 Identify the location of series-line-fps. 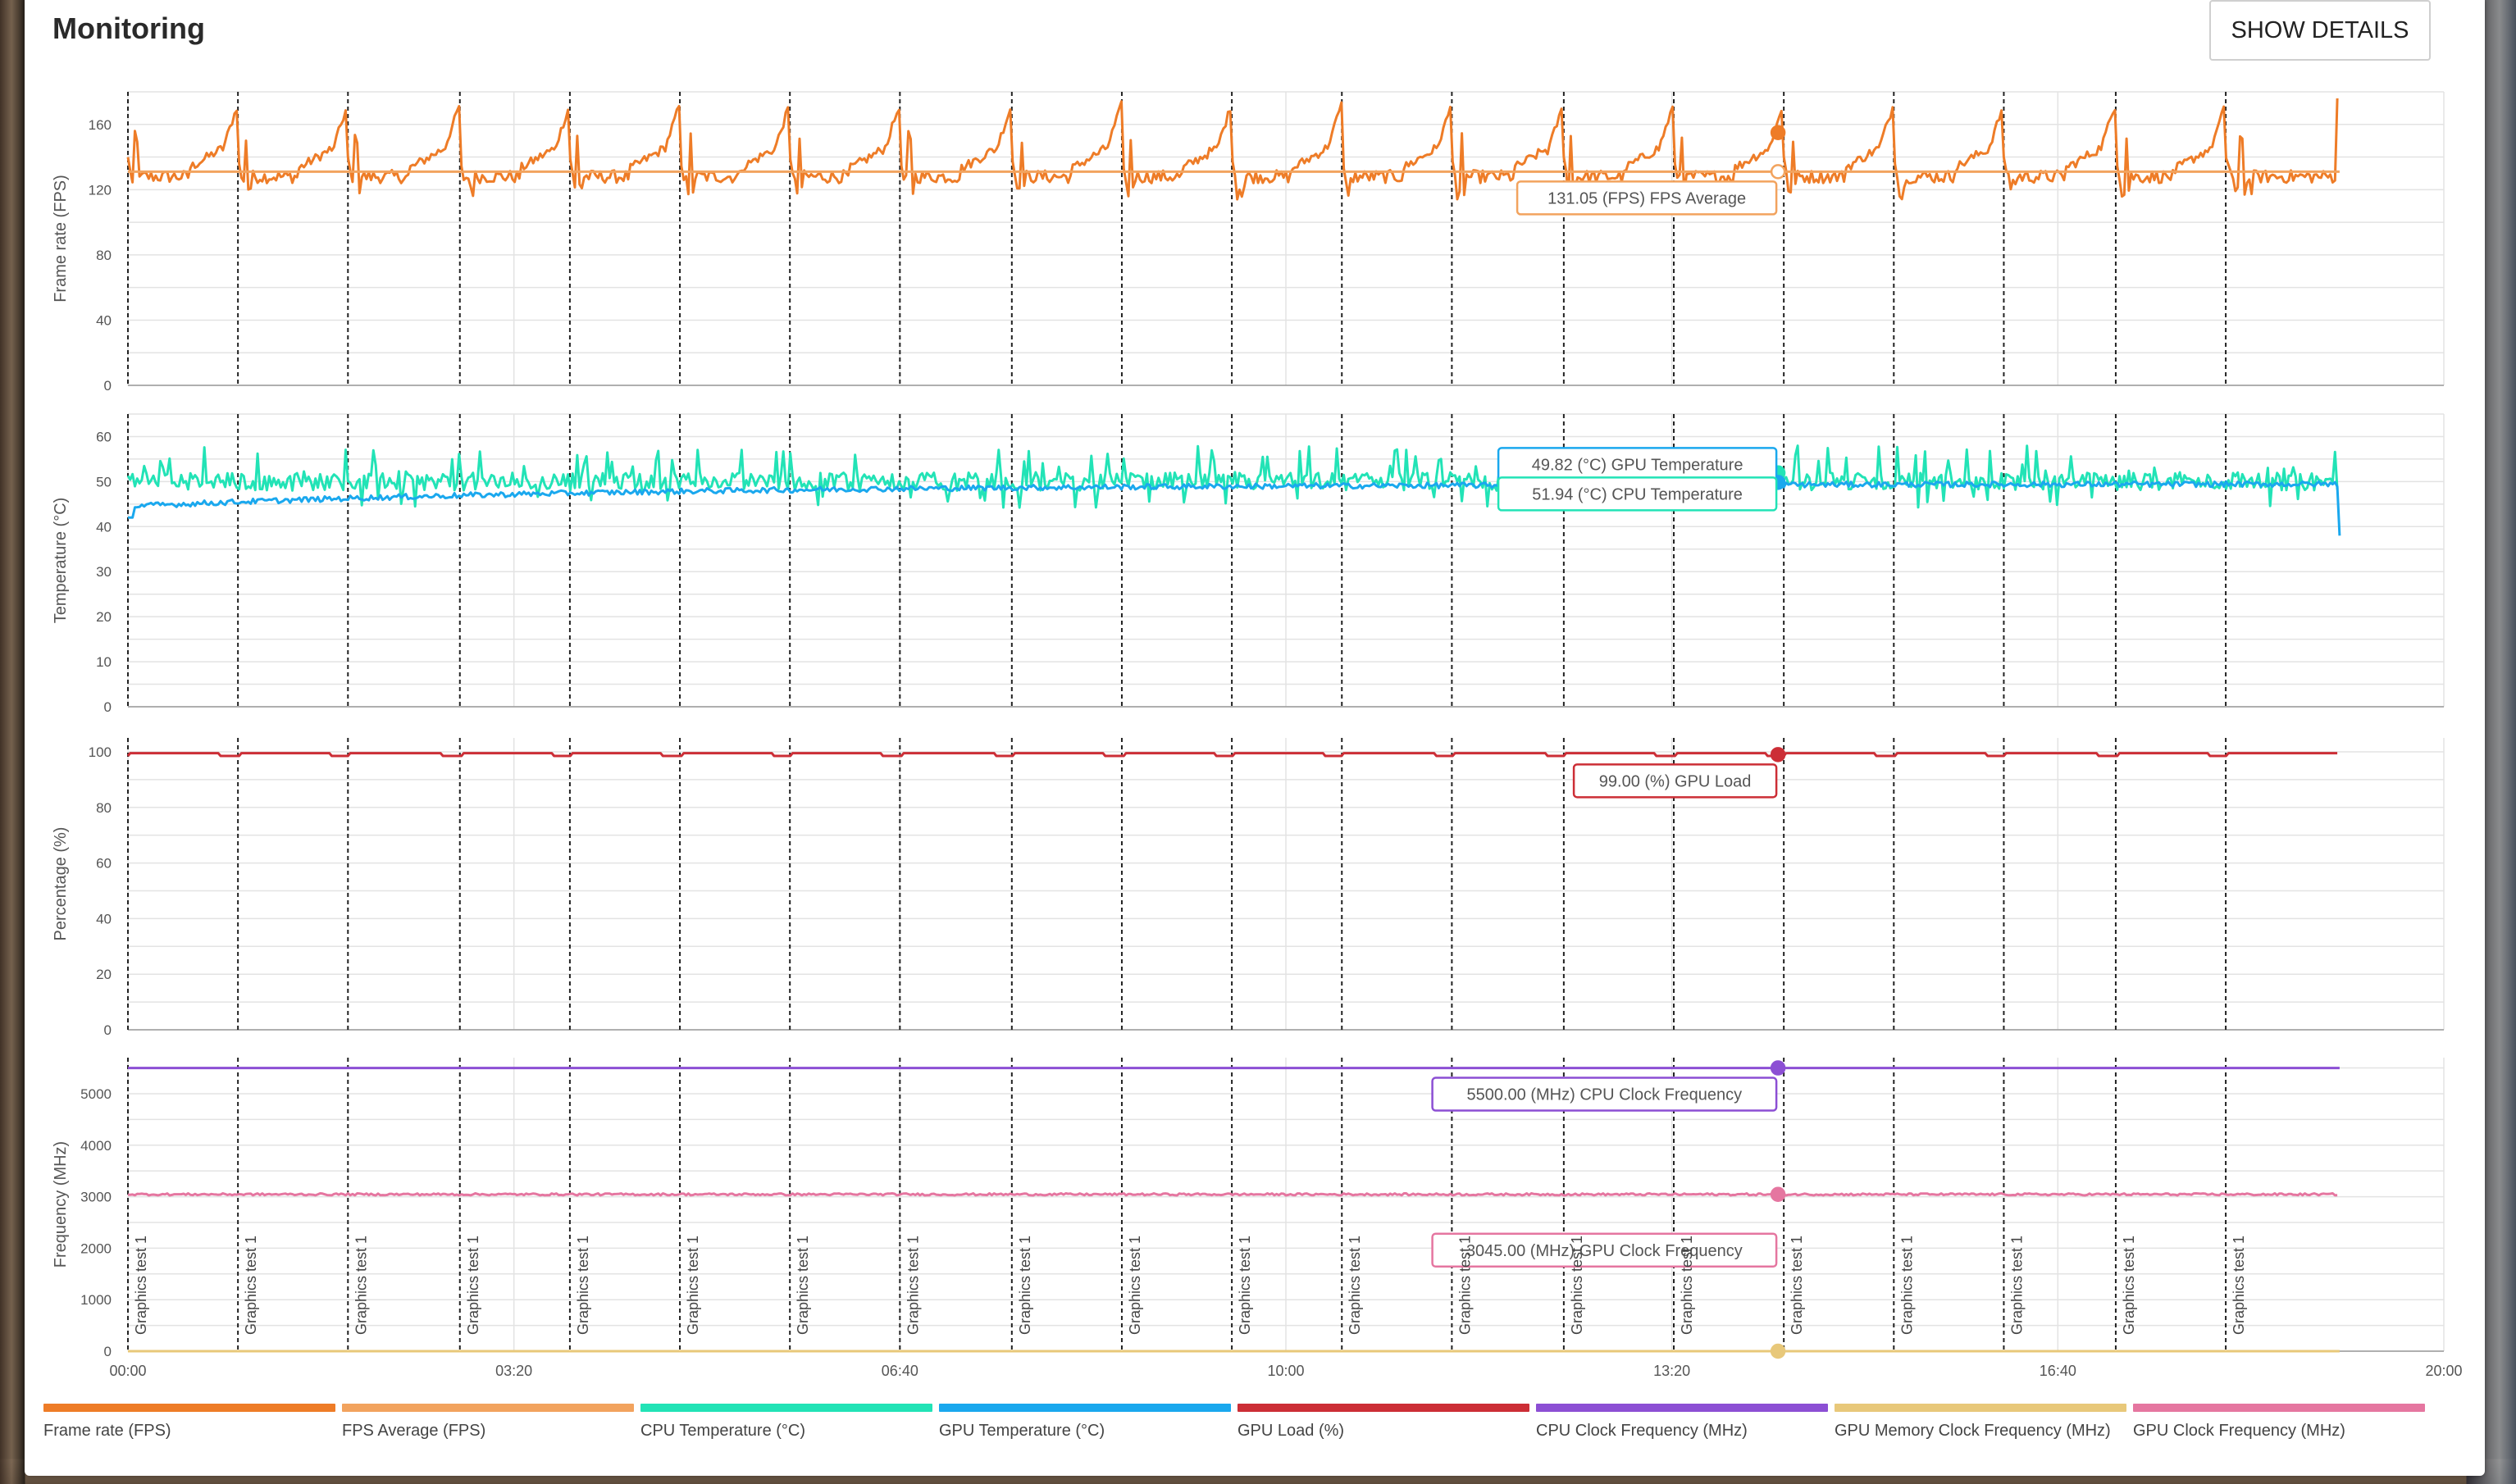
(1232, 149).